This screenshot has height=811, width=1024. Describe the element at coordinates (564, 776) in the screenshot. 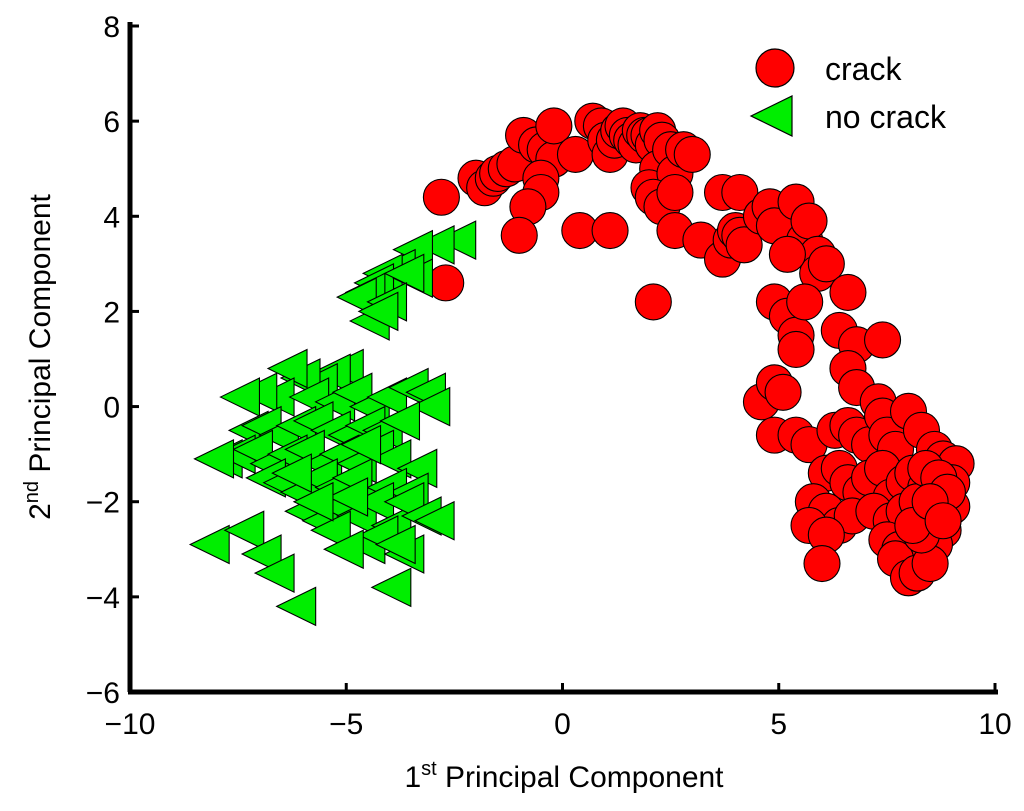

I see `x-axis-title: 1st Principal Component` at that location.